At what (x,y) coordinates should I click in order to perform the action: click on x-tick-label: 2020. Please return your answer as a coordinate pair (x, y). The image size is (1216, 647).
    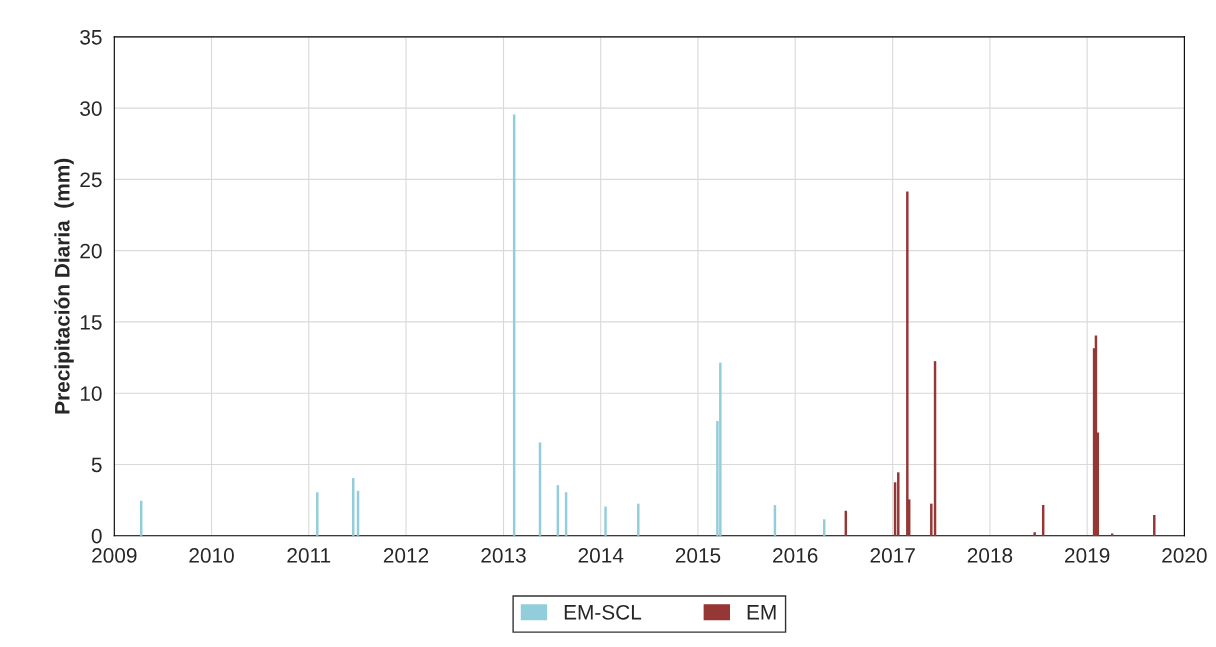
    Looking at the image, I should click on (1184, 555).